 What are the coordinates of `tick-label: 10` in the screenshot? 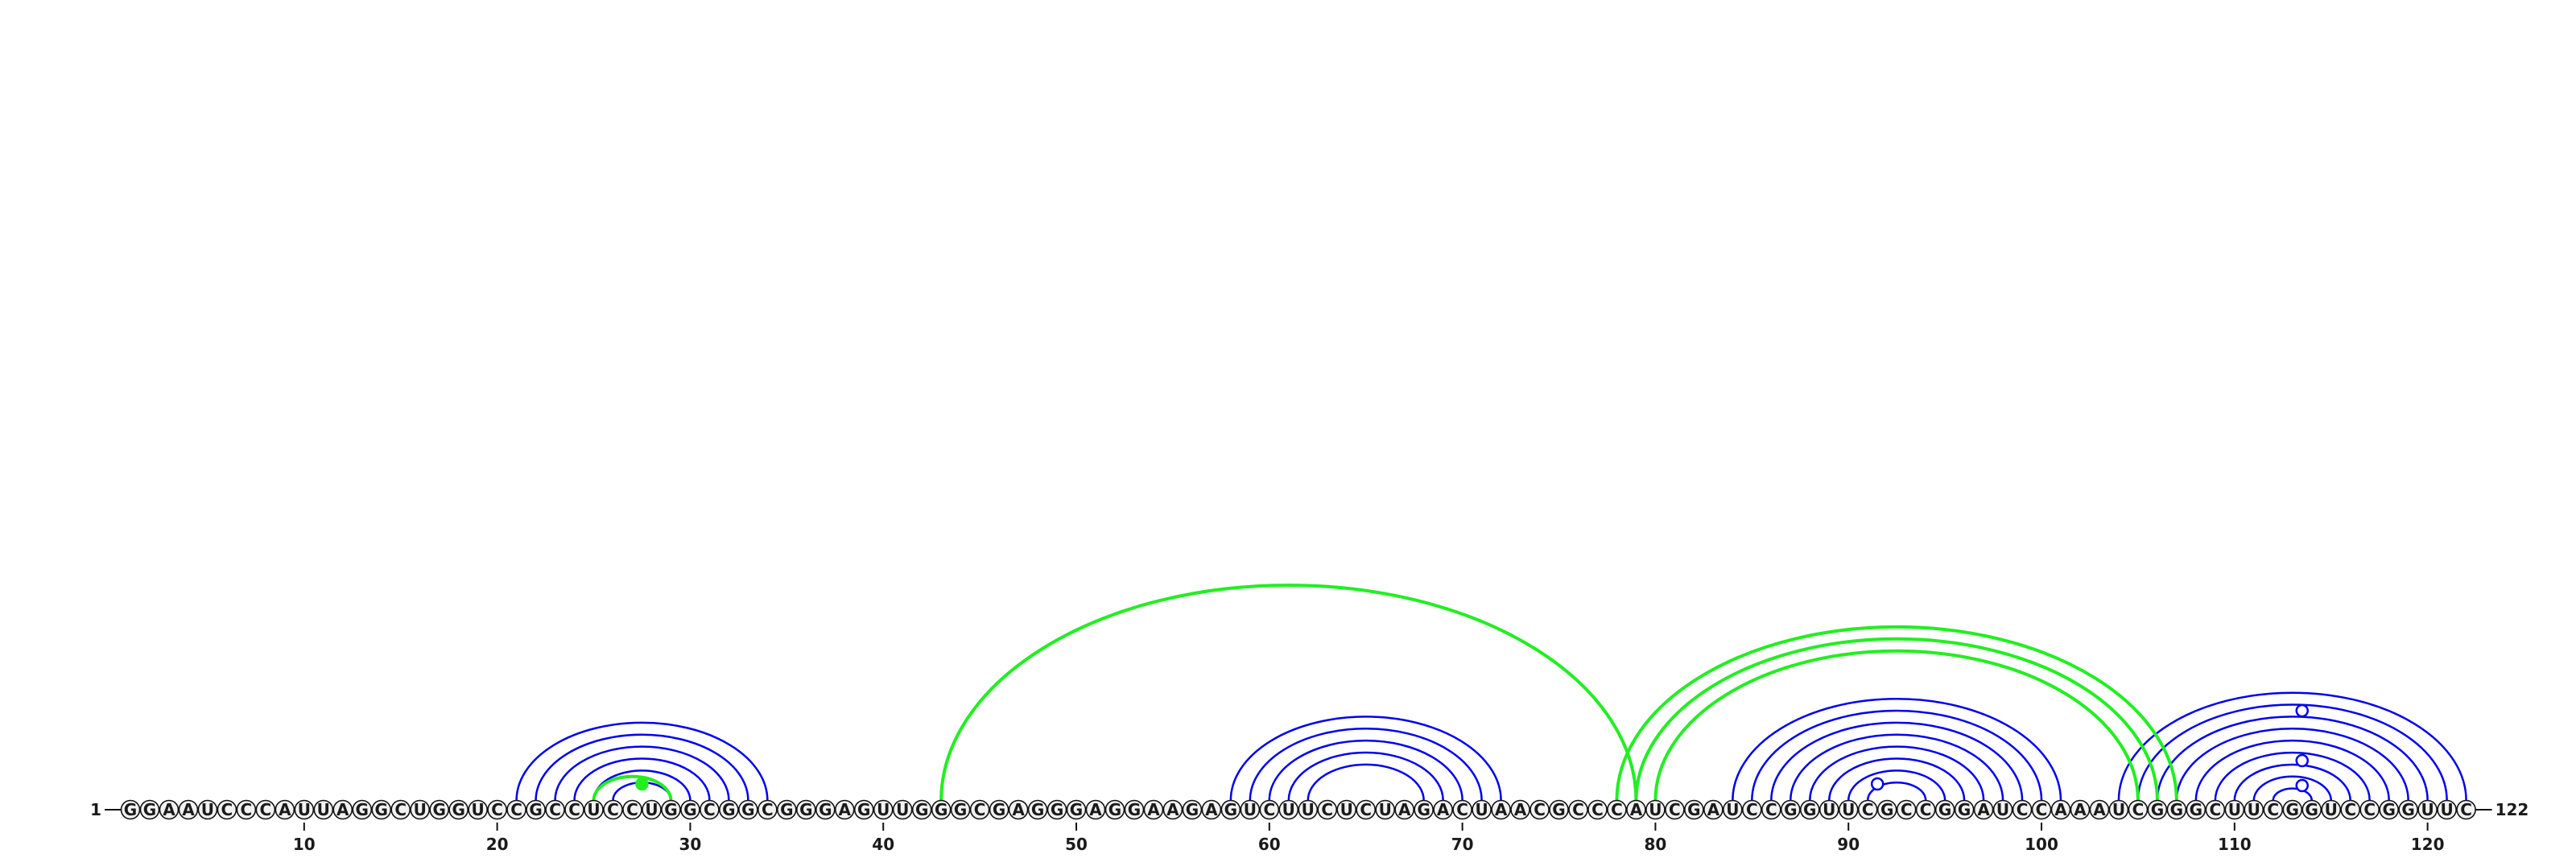 It's located at (304, 845).